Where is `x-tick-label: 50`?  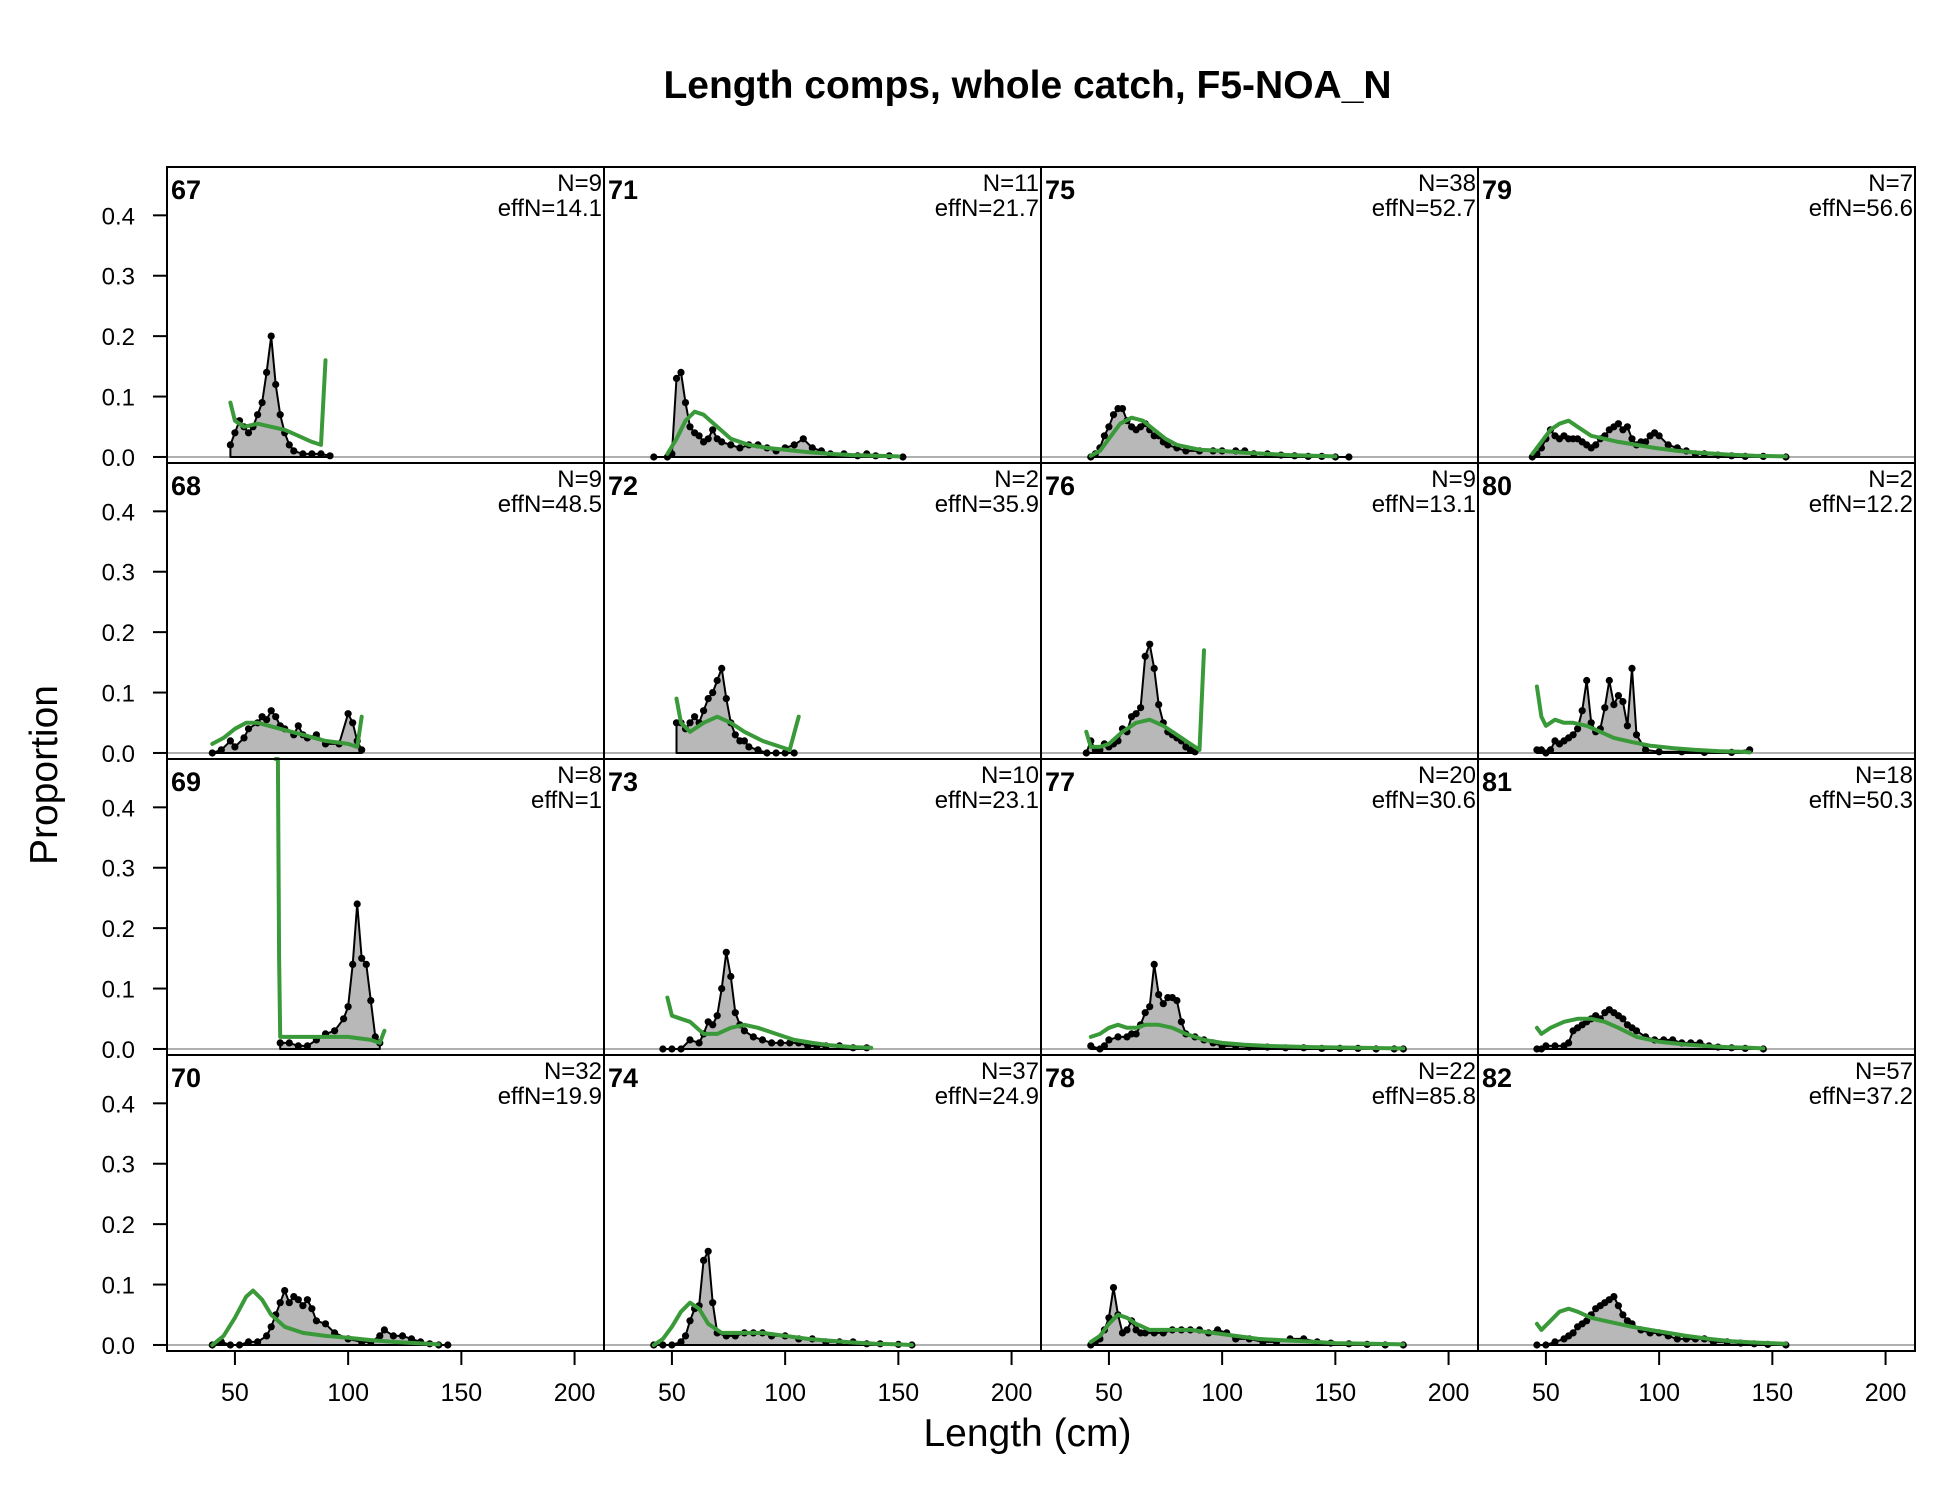 x-tick-label: 50 is located at coordinates (672, 1393).